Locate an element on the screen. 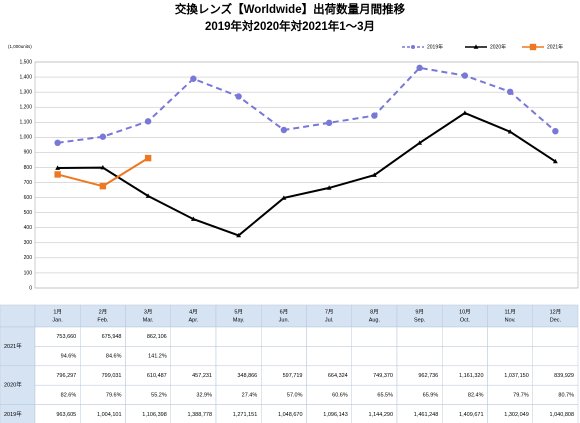 The image size is (580, 423). ratio-cell: 80.7% is located at coordinates (566, 395).